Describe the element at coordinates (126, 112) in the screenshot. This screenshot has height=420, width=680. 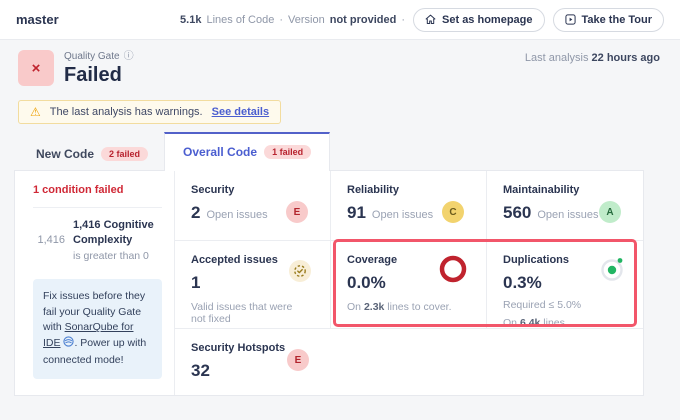
I see `warning-text: The last analysis has warnings.` at that location.